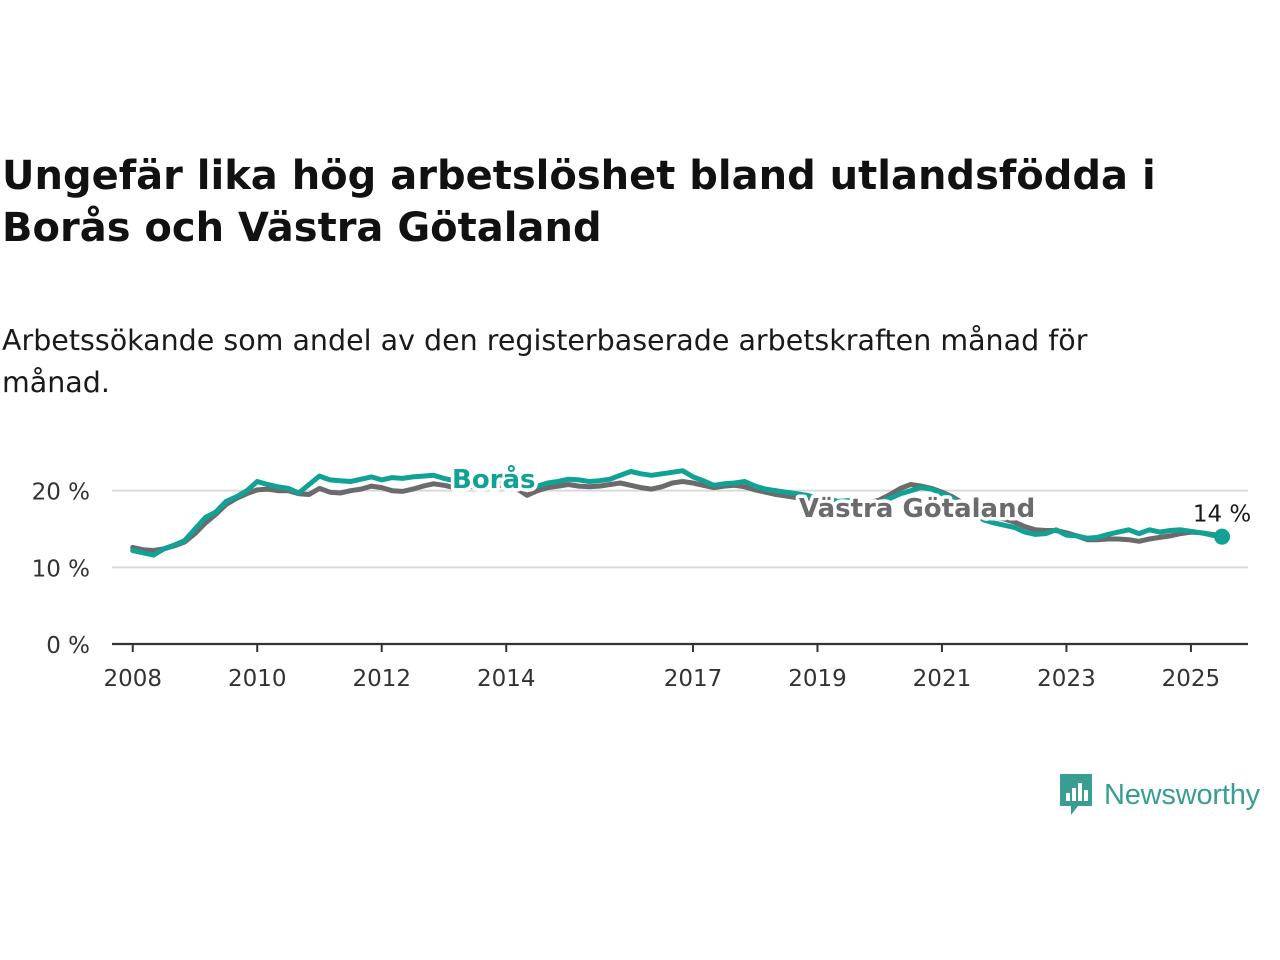 The height and width of the screenshot is (960, 1280). What do you see at coordinates (693, 679) in the screenshot?
I see `x-tick-label: 2017` at bounding box center [693, 679].